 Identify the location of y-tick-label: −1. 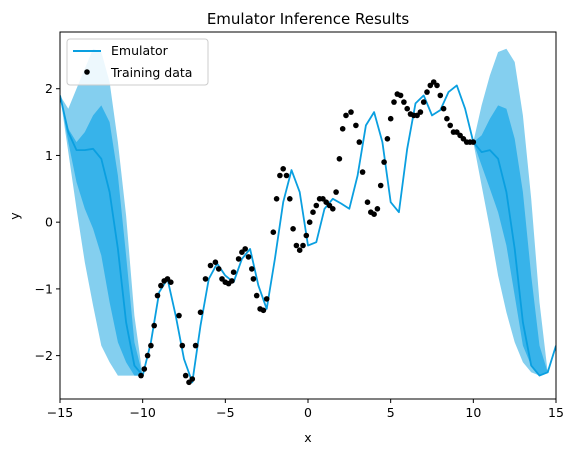
(44, 288).